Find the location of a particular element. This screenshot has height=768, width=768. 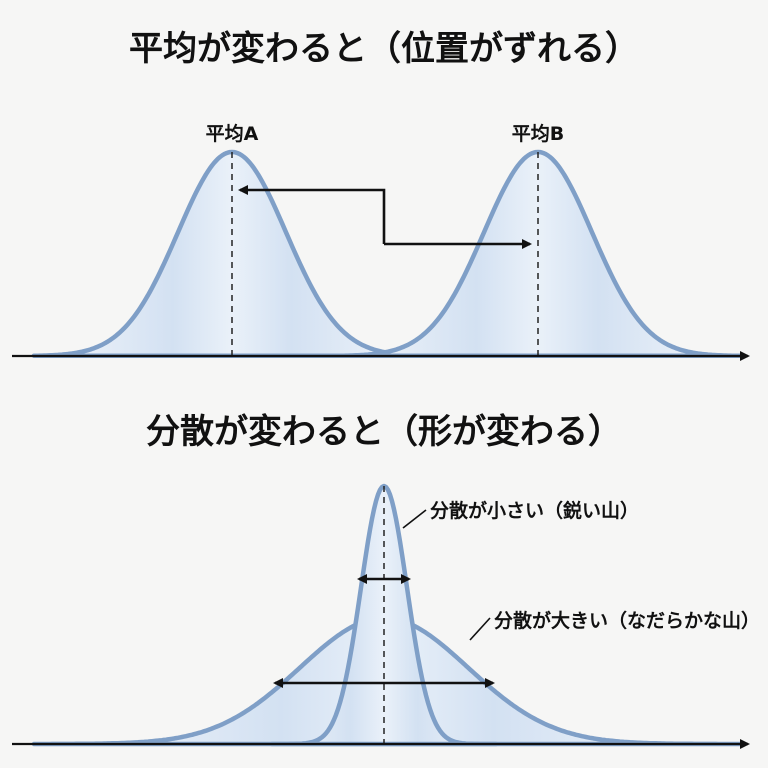

wide-leader-line is located at coordinates (480, 629).